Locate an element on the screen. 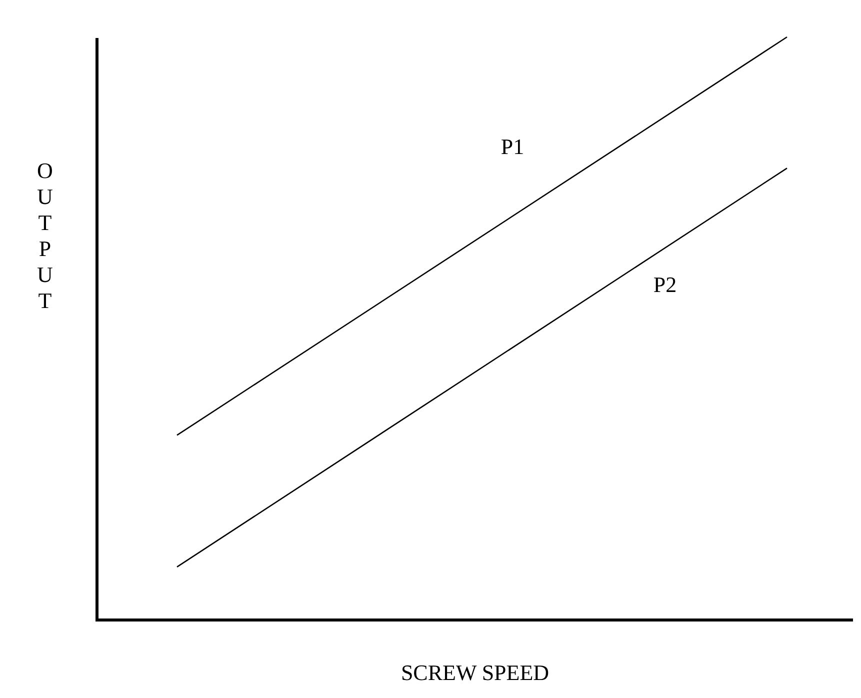  x-axis-title: SCREW SPEED is located at coordinates (475, 672).